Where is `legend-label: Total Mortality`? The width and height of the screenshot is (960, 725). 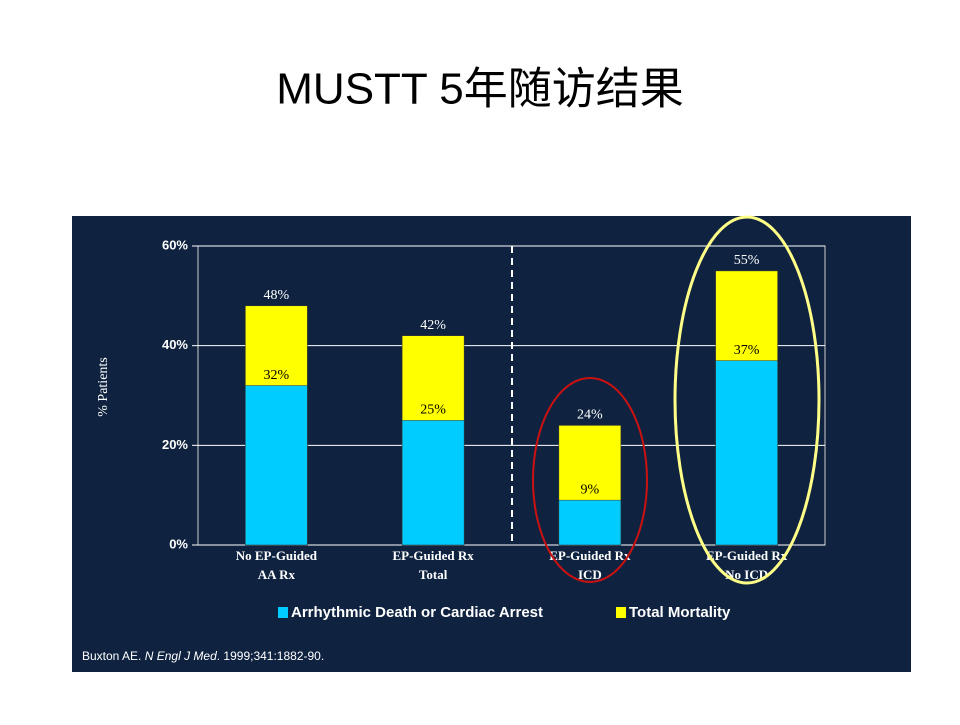 legend-label: Total Mortality is located at coordinates (680, 612).